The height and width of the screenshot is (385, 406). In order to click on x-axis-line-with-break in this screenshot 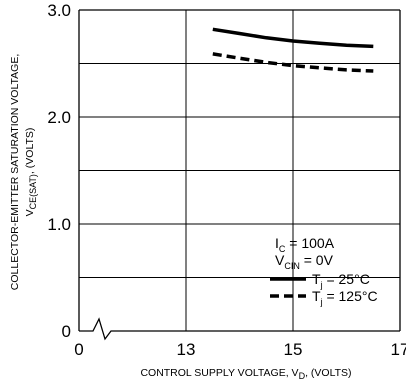, I will do `click(239, 329)`.